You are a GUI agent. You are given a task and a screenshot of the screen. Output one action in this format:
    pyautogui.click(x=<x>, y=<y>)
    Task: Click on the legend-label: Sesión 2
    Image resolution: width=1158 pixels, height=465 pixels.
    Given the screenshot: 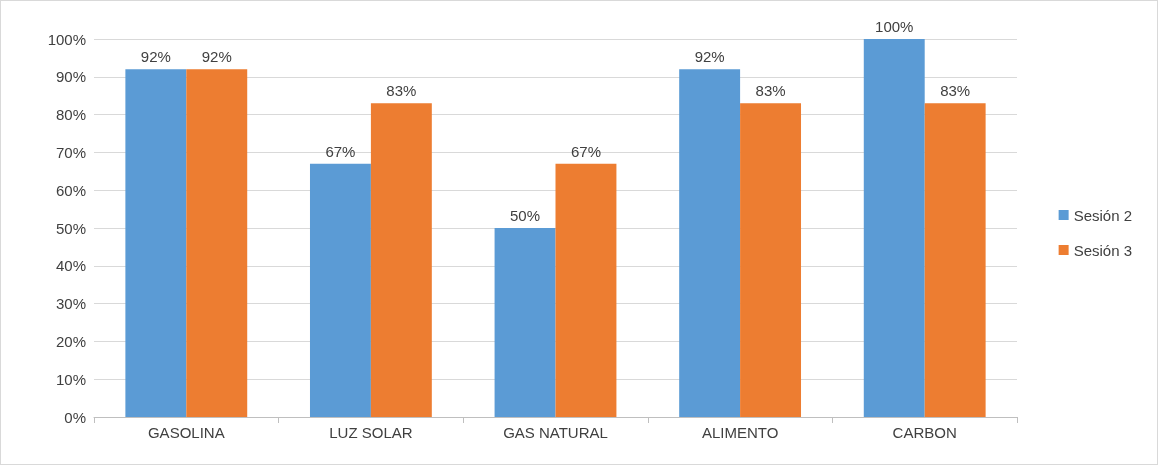 What is the action you would take?
    pyautogui.click(x=1102, y=215)
    